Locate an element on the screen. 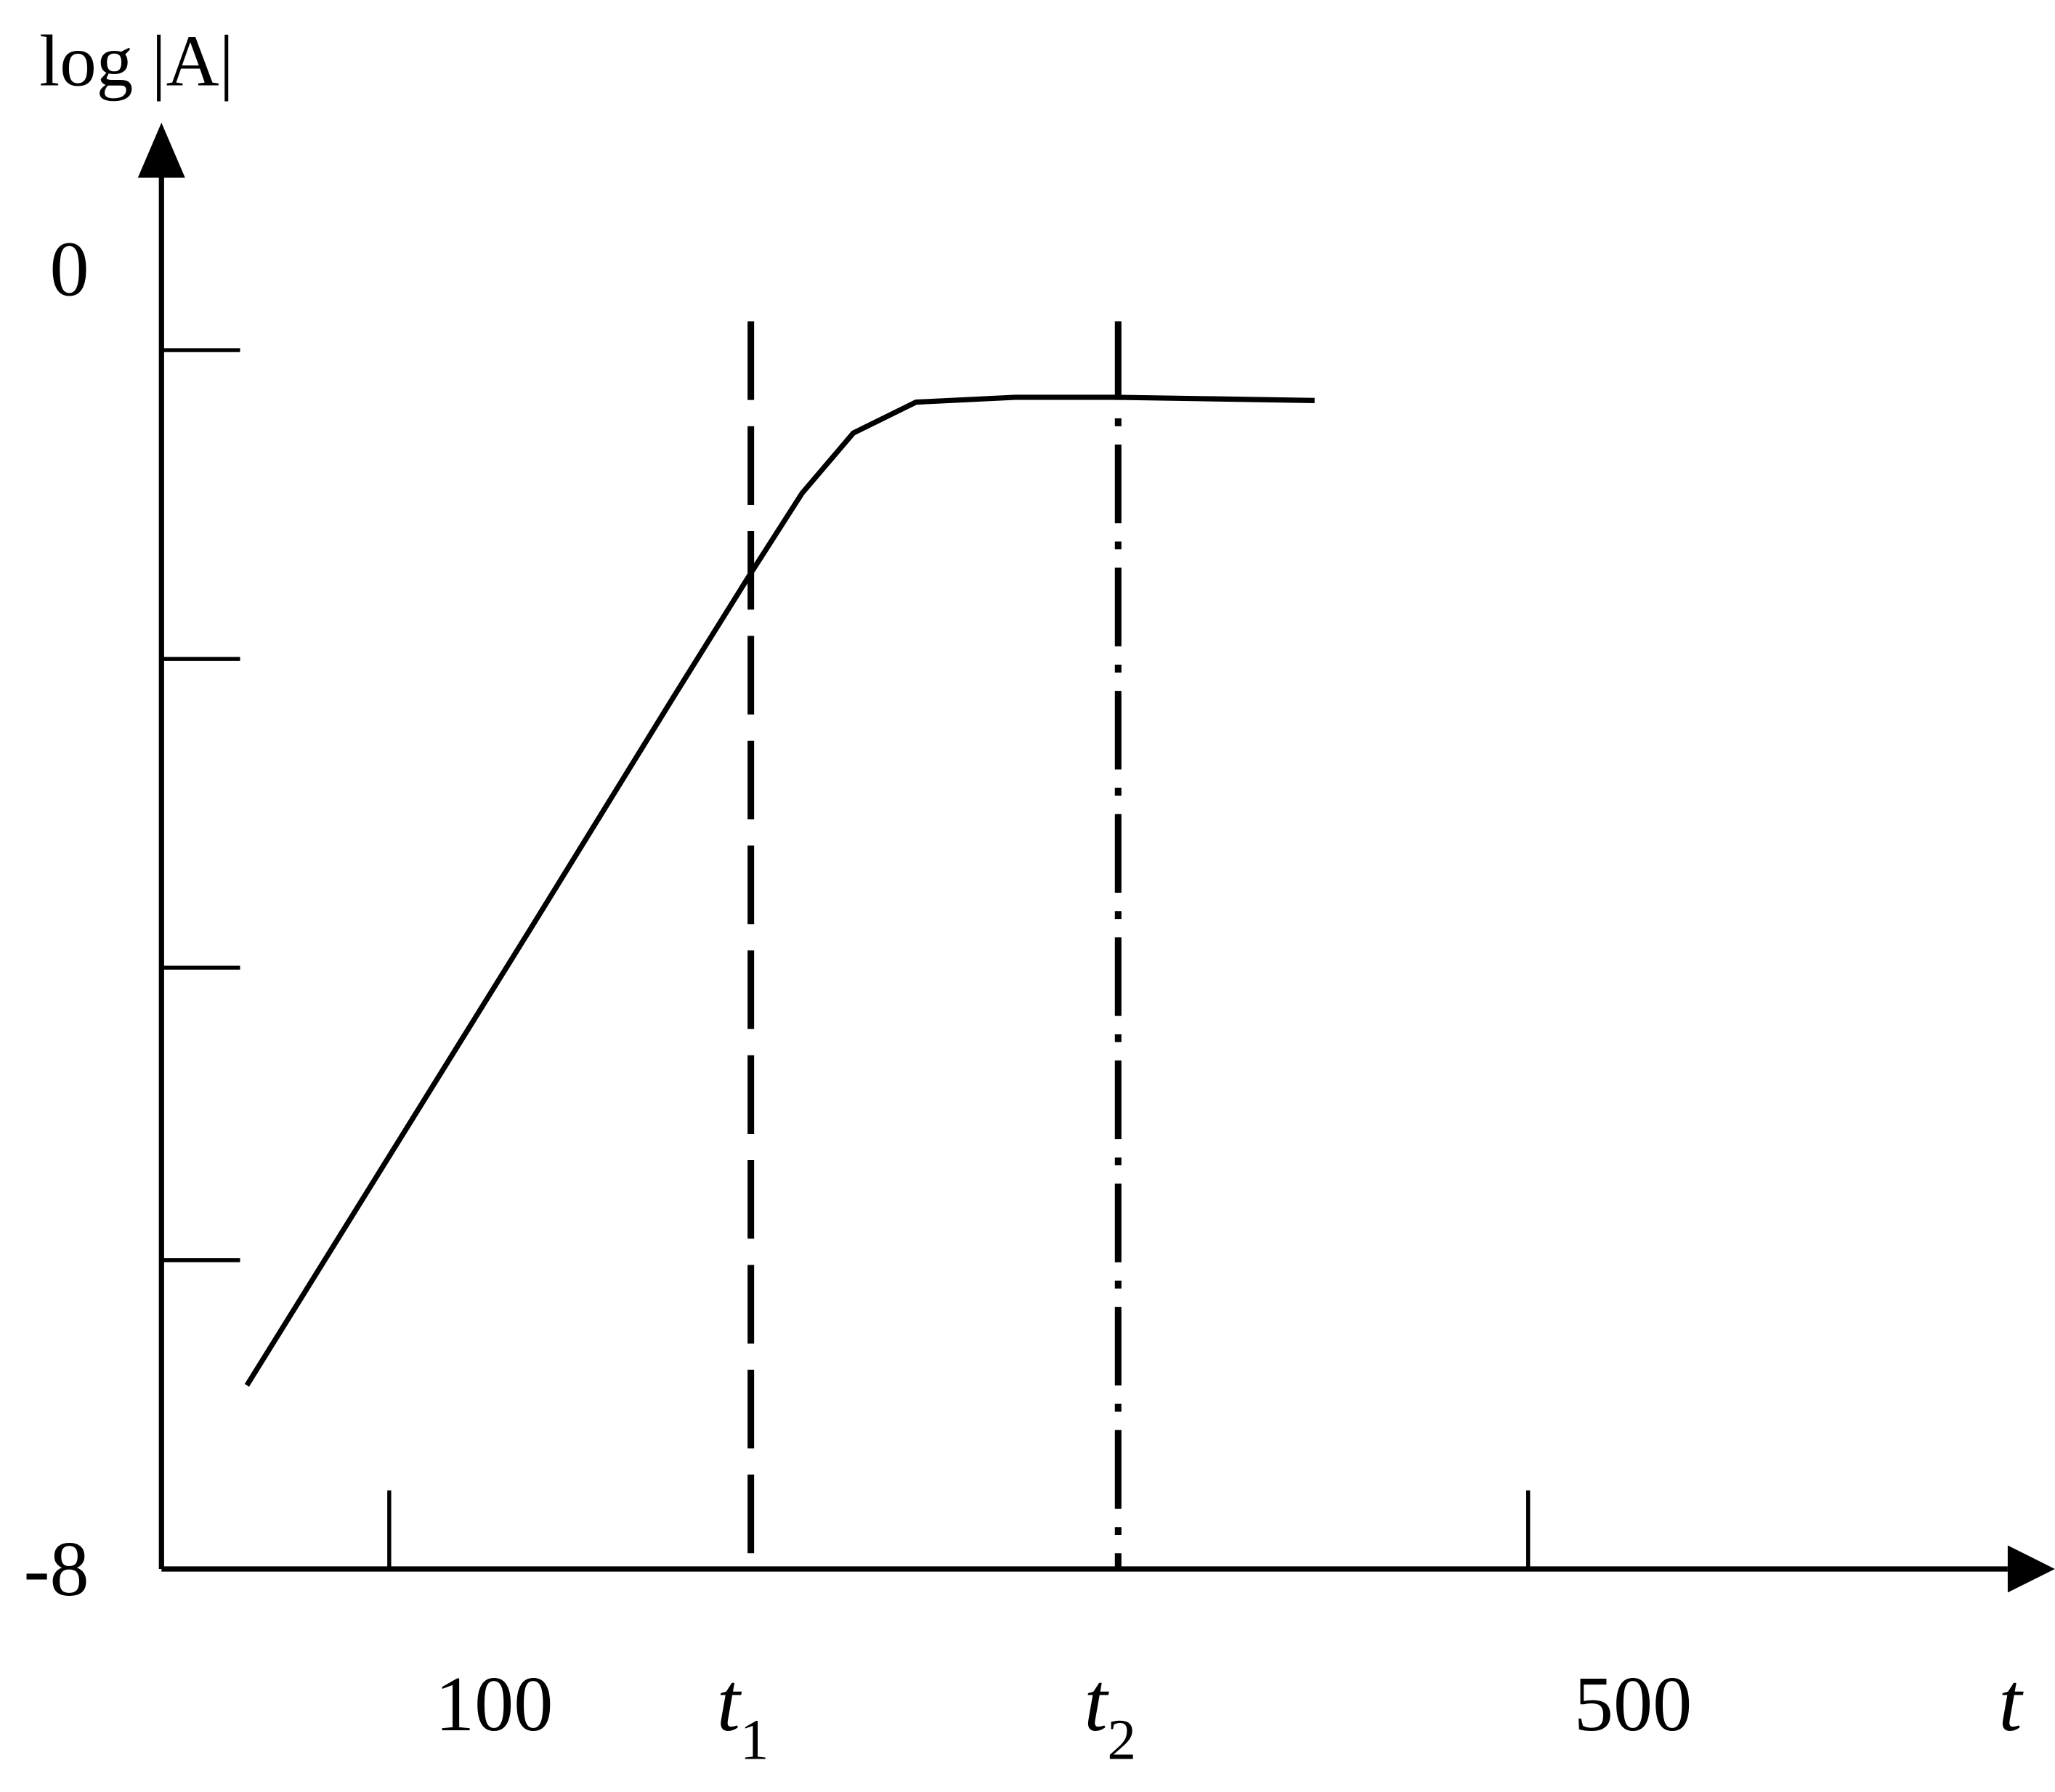 The image size is (2055, 1792). reference-label: t1 is located at coordinates (743, 1713).